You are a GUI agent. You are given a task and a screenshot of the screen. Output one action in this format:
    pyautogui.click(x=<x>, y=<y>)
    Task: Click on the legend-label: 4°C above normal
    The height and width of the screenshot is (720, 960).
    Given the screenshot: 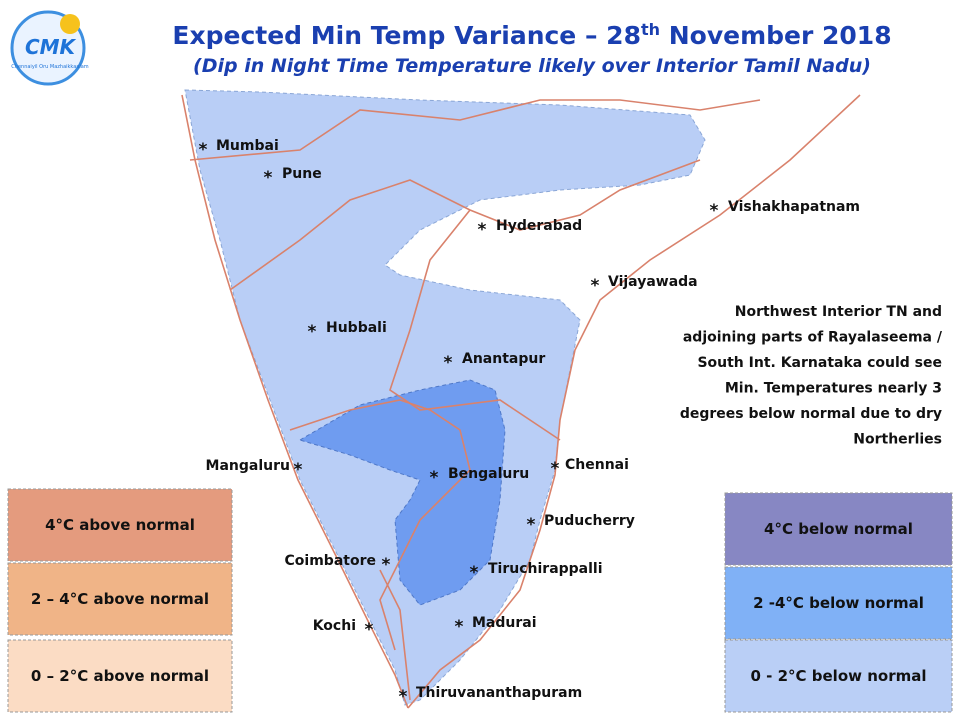 What is the action you would take?
    pyautogui.click(x=120, y=525)
    